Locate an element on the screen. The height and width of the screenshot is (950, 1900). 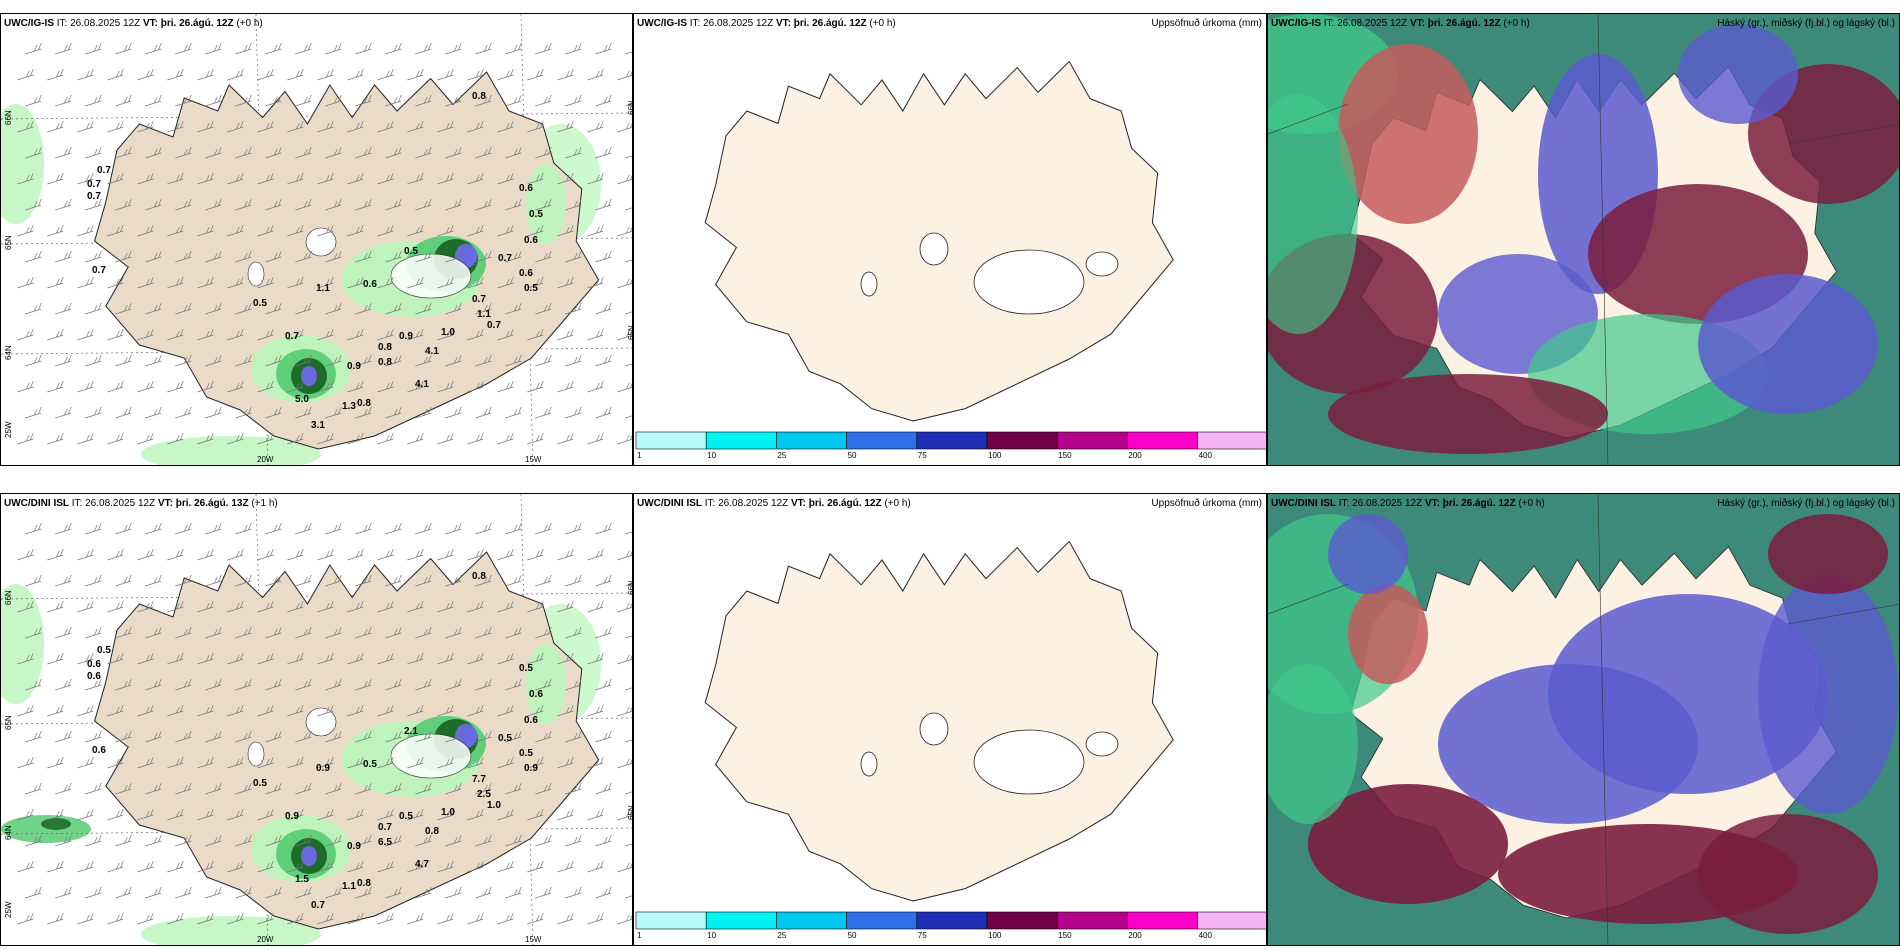
colorbar-tick-label: 75 is located at coordinates (922, 455).